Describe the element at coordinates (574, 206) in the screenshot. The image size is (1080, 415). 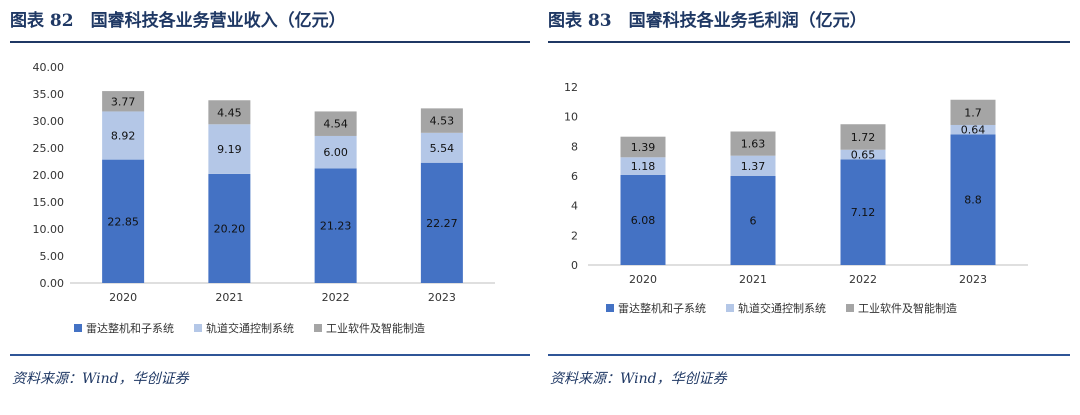
I see `y-tick-label: 4` at that location.